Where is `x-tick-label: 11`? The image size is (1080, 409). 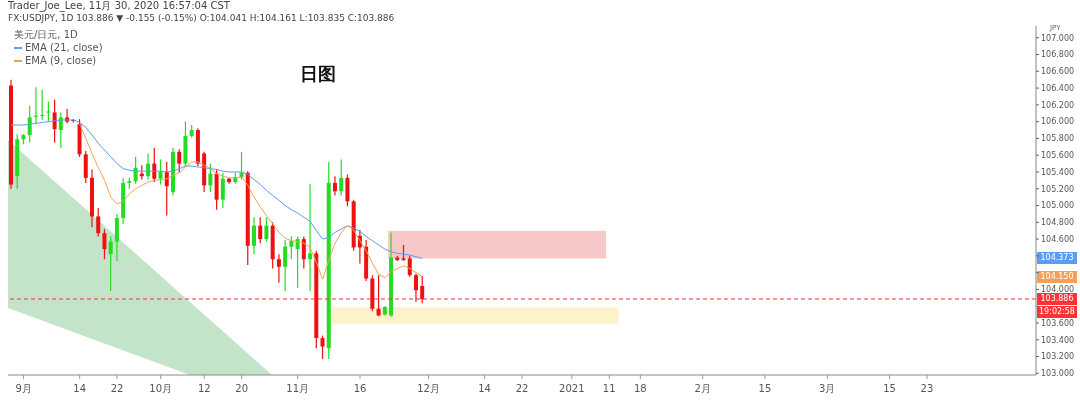
x-tick-label: 11 is located at coordinates (609, 388).